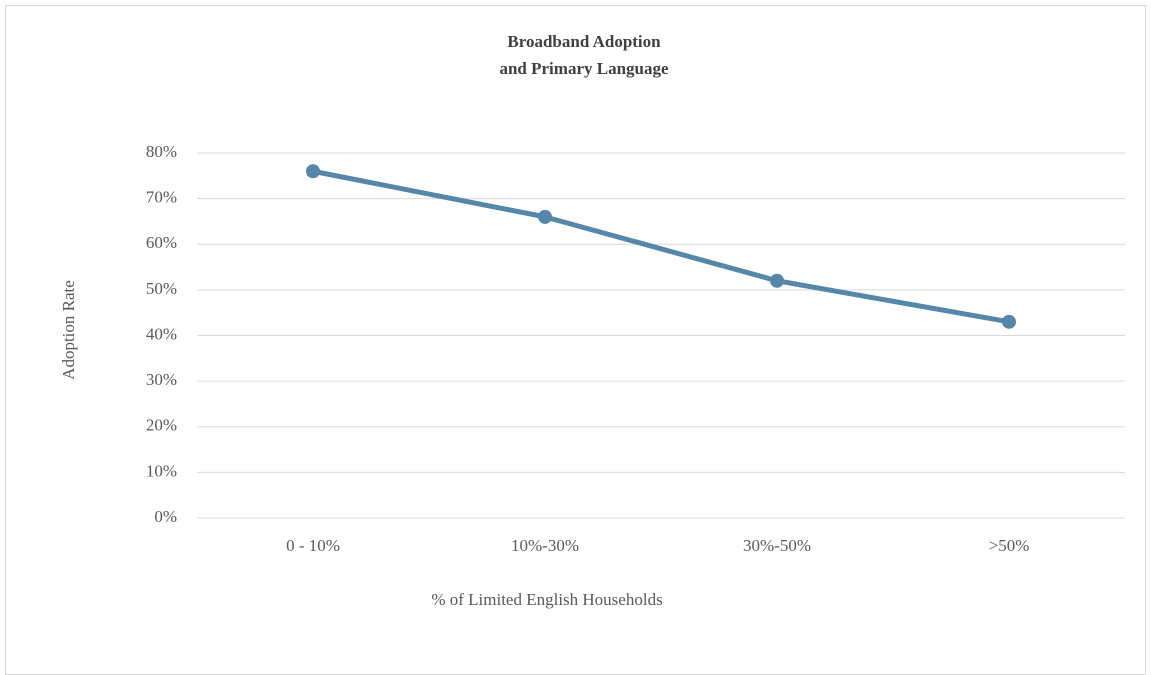 The image size is (1151, 675). Describe the element at coordinates (1009, 545) in the screenshot. I see `x-tick-label: >50%` at that location.